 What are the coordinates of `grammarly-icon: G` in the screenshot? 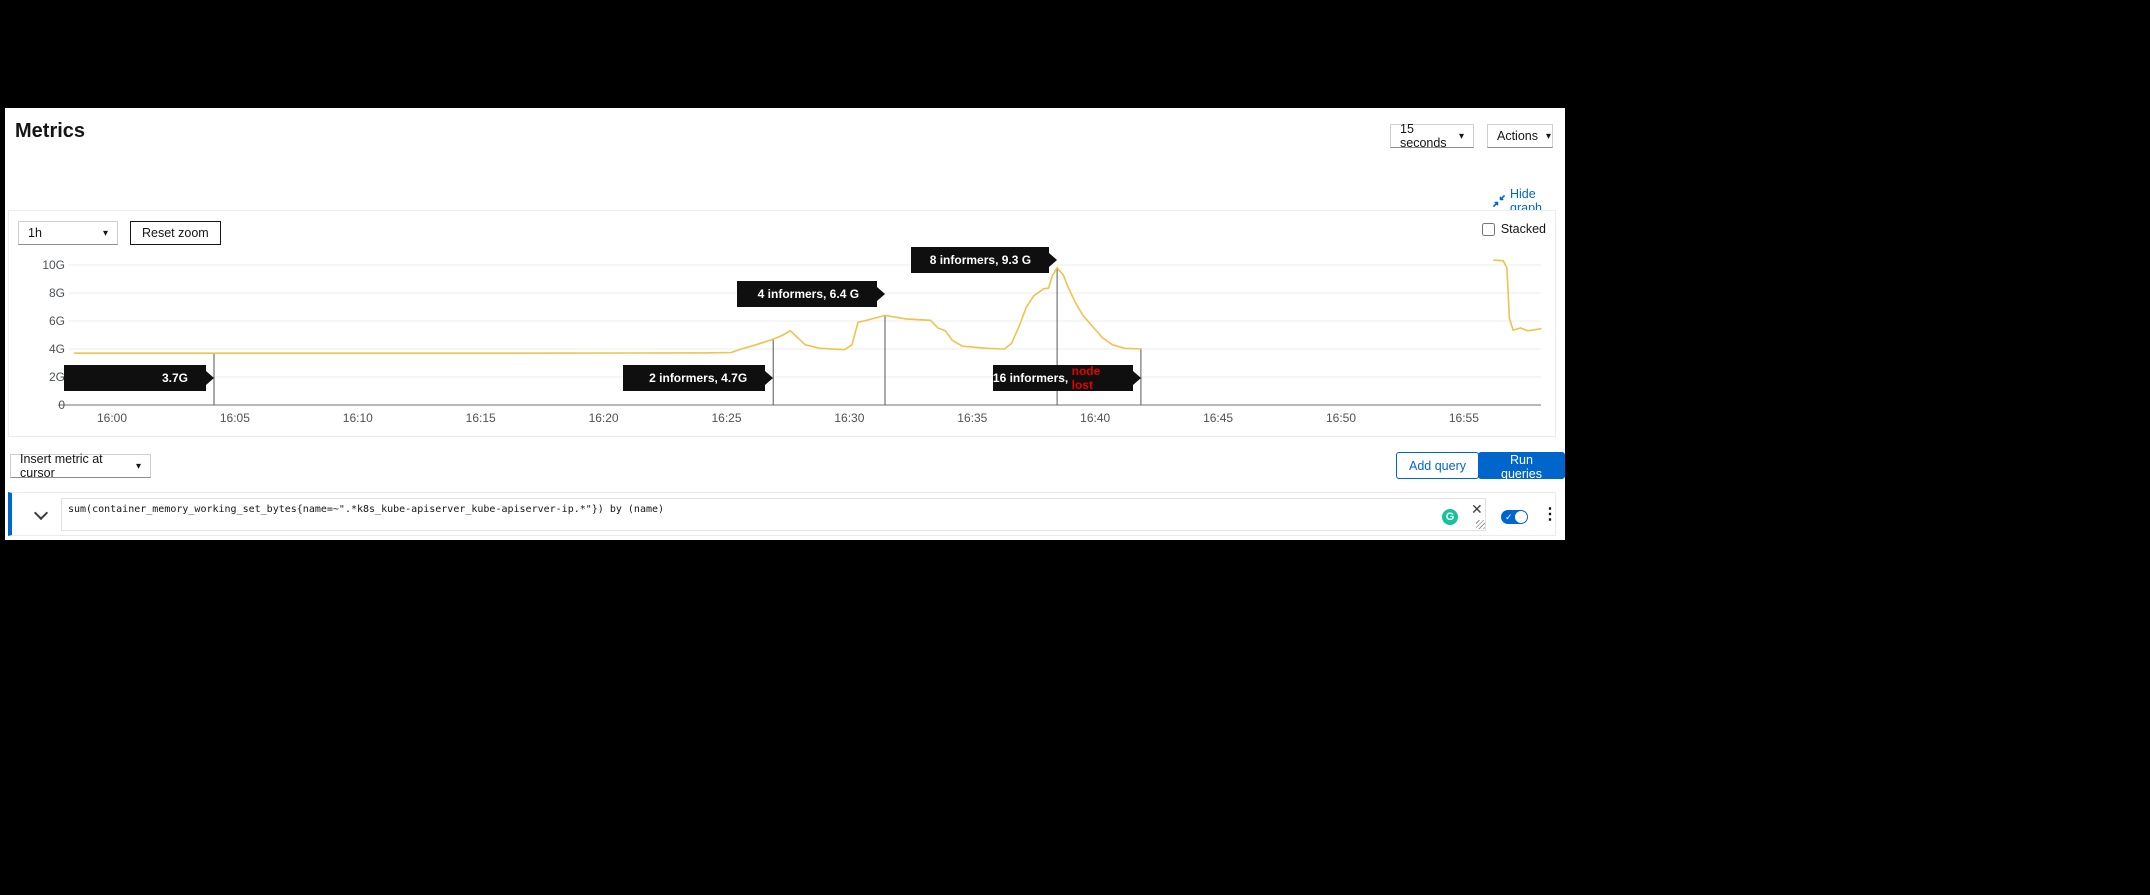 It's located at (1450, 517).